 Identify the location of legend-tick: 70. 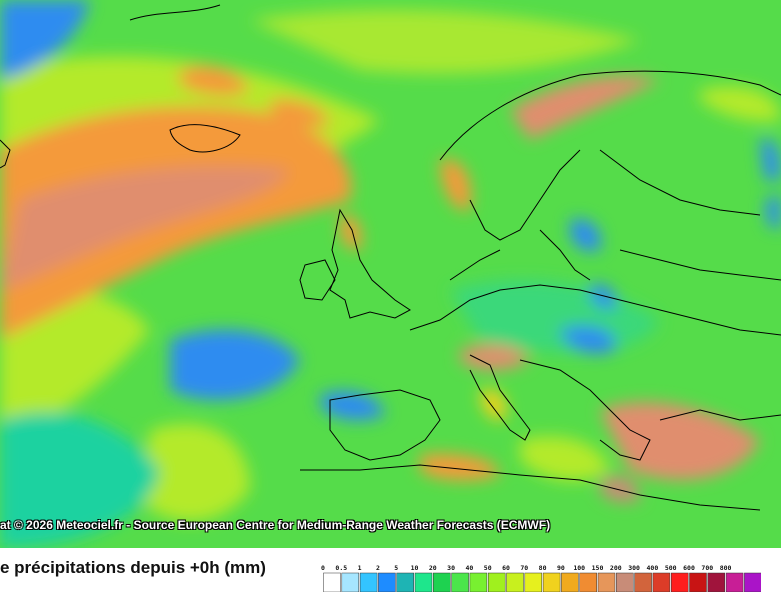
(524, 568).